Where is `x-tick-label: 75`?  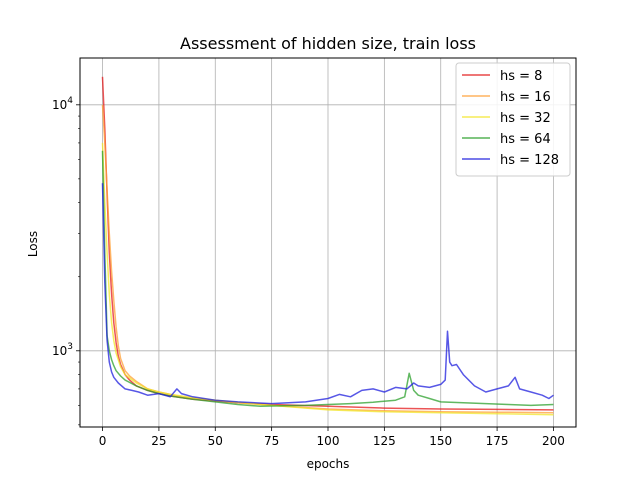 x-tick-label: 75 is located at coordinates (271, 441).